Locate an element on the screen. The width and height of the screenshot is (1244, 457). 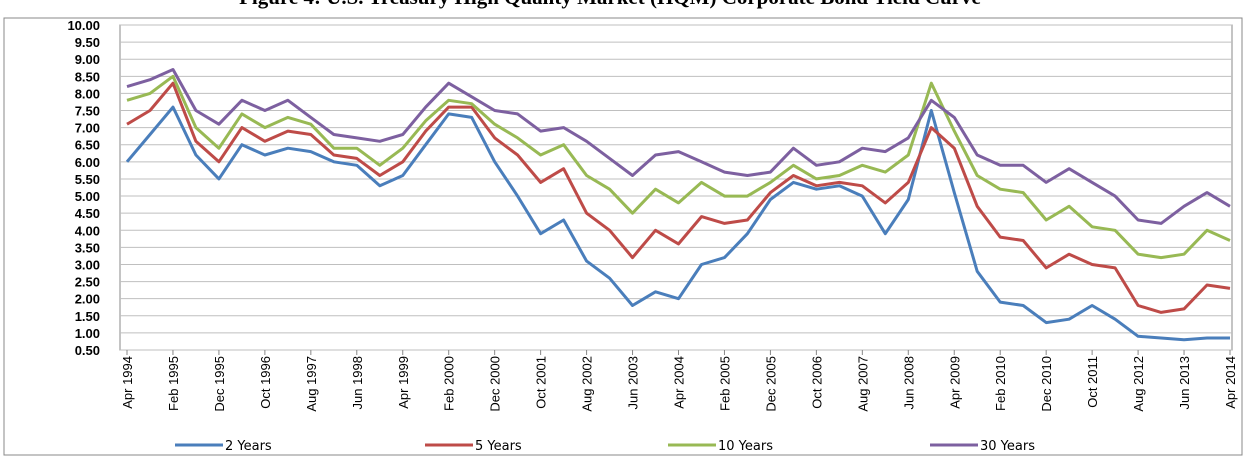
y-tick-label: 9.50 is located at coordinates (87, 42).